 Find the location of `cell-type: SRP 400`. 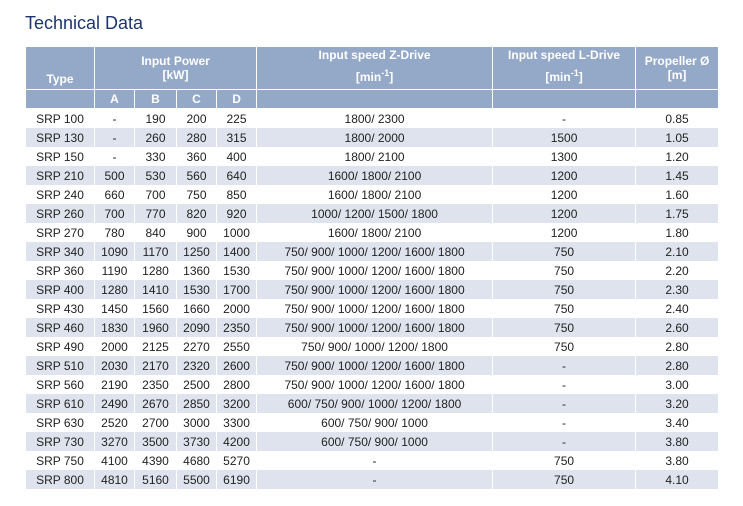

cell-type: SRP 400 is located at coordinates (60, 289).